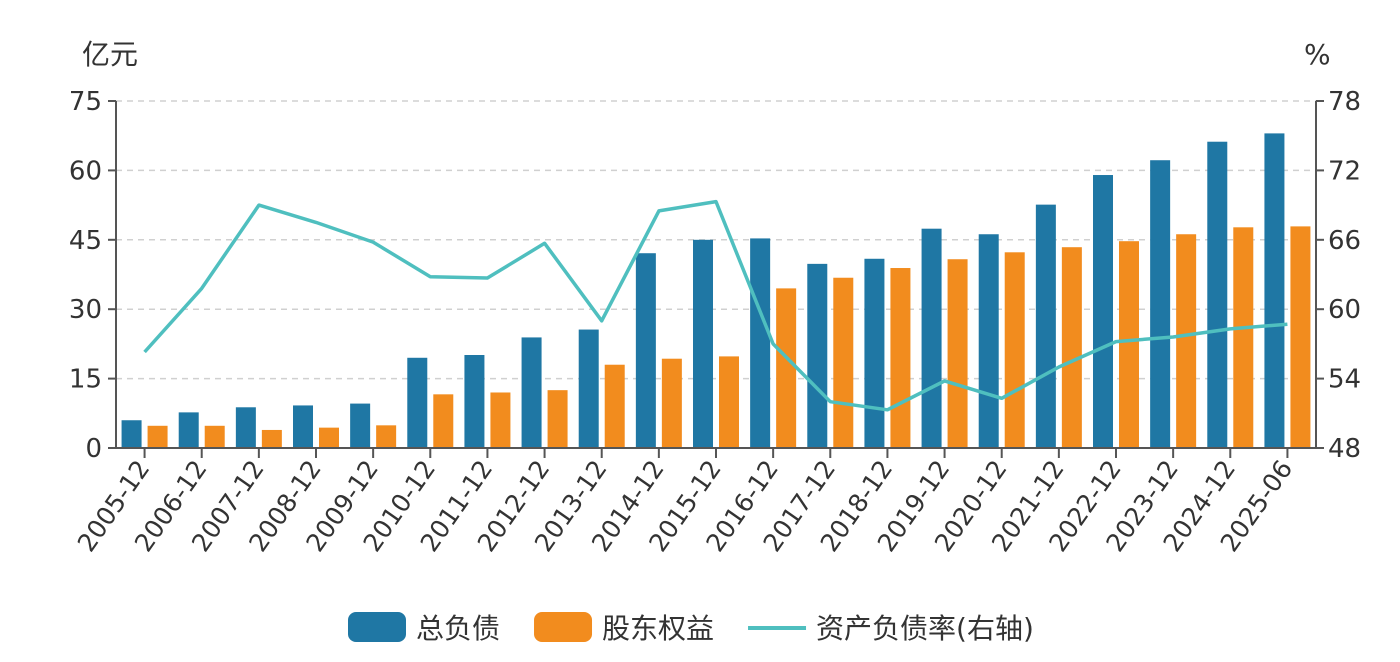 Image resolution: width=1400 pixels, height=662 pixels. Describe the element at coordinates (1344, 171) in the screenshot. I see `right-tick-label: 72` at that location.